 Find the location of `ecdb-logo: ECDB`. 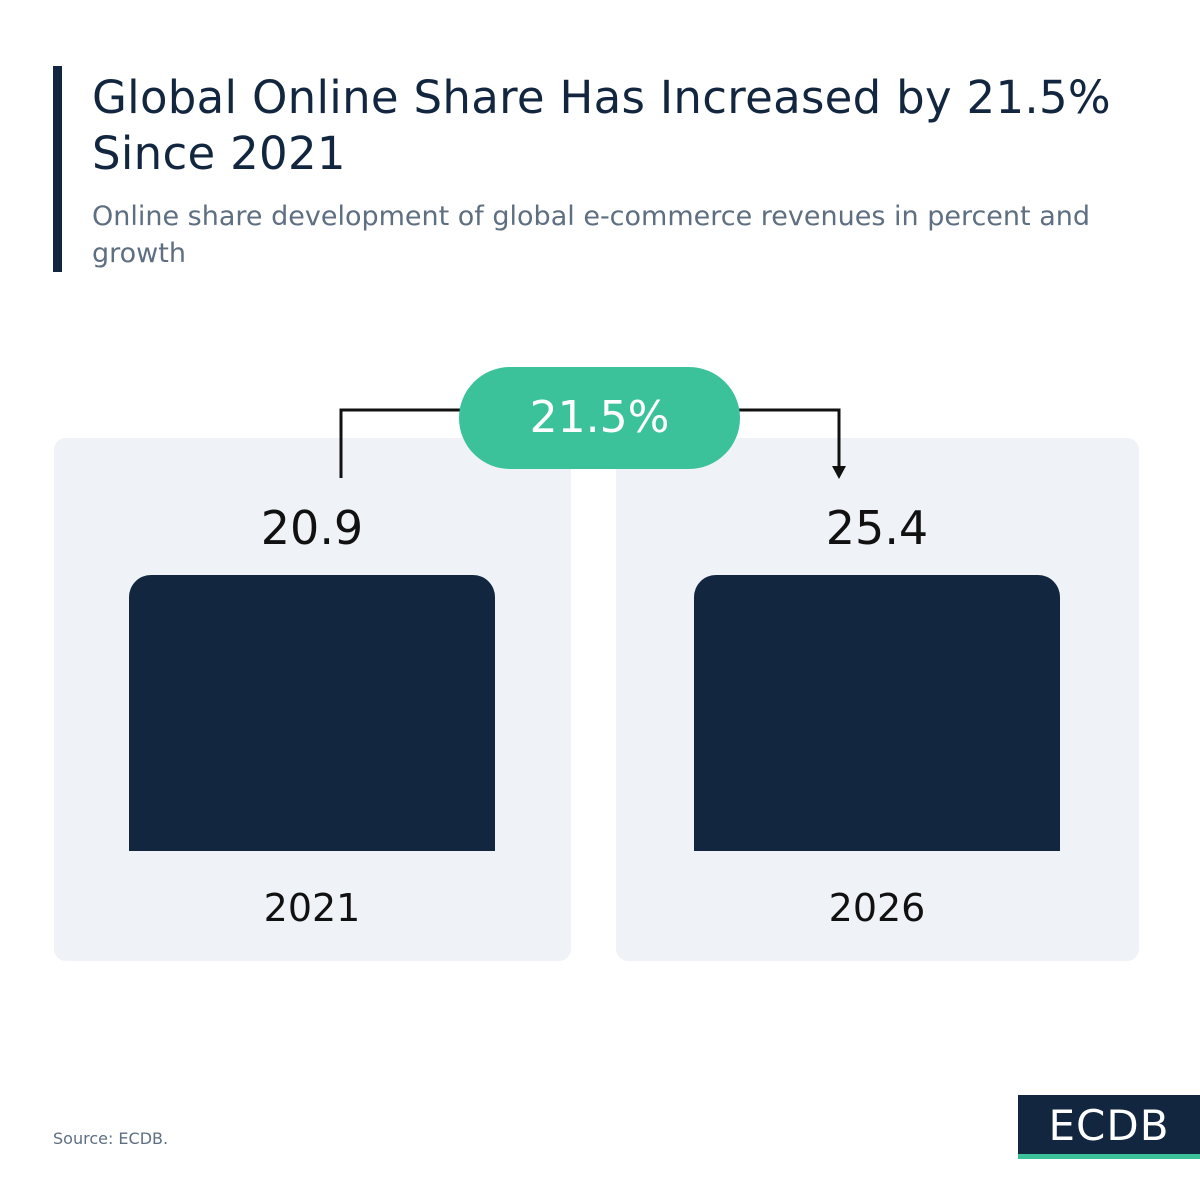

ecdb-logo: ECDB is located at coordinates (1109, 1127).